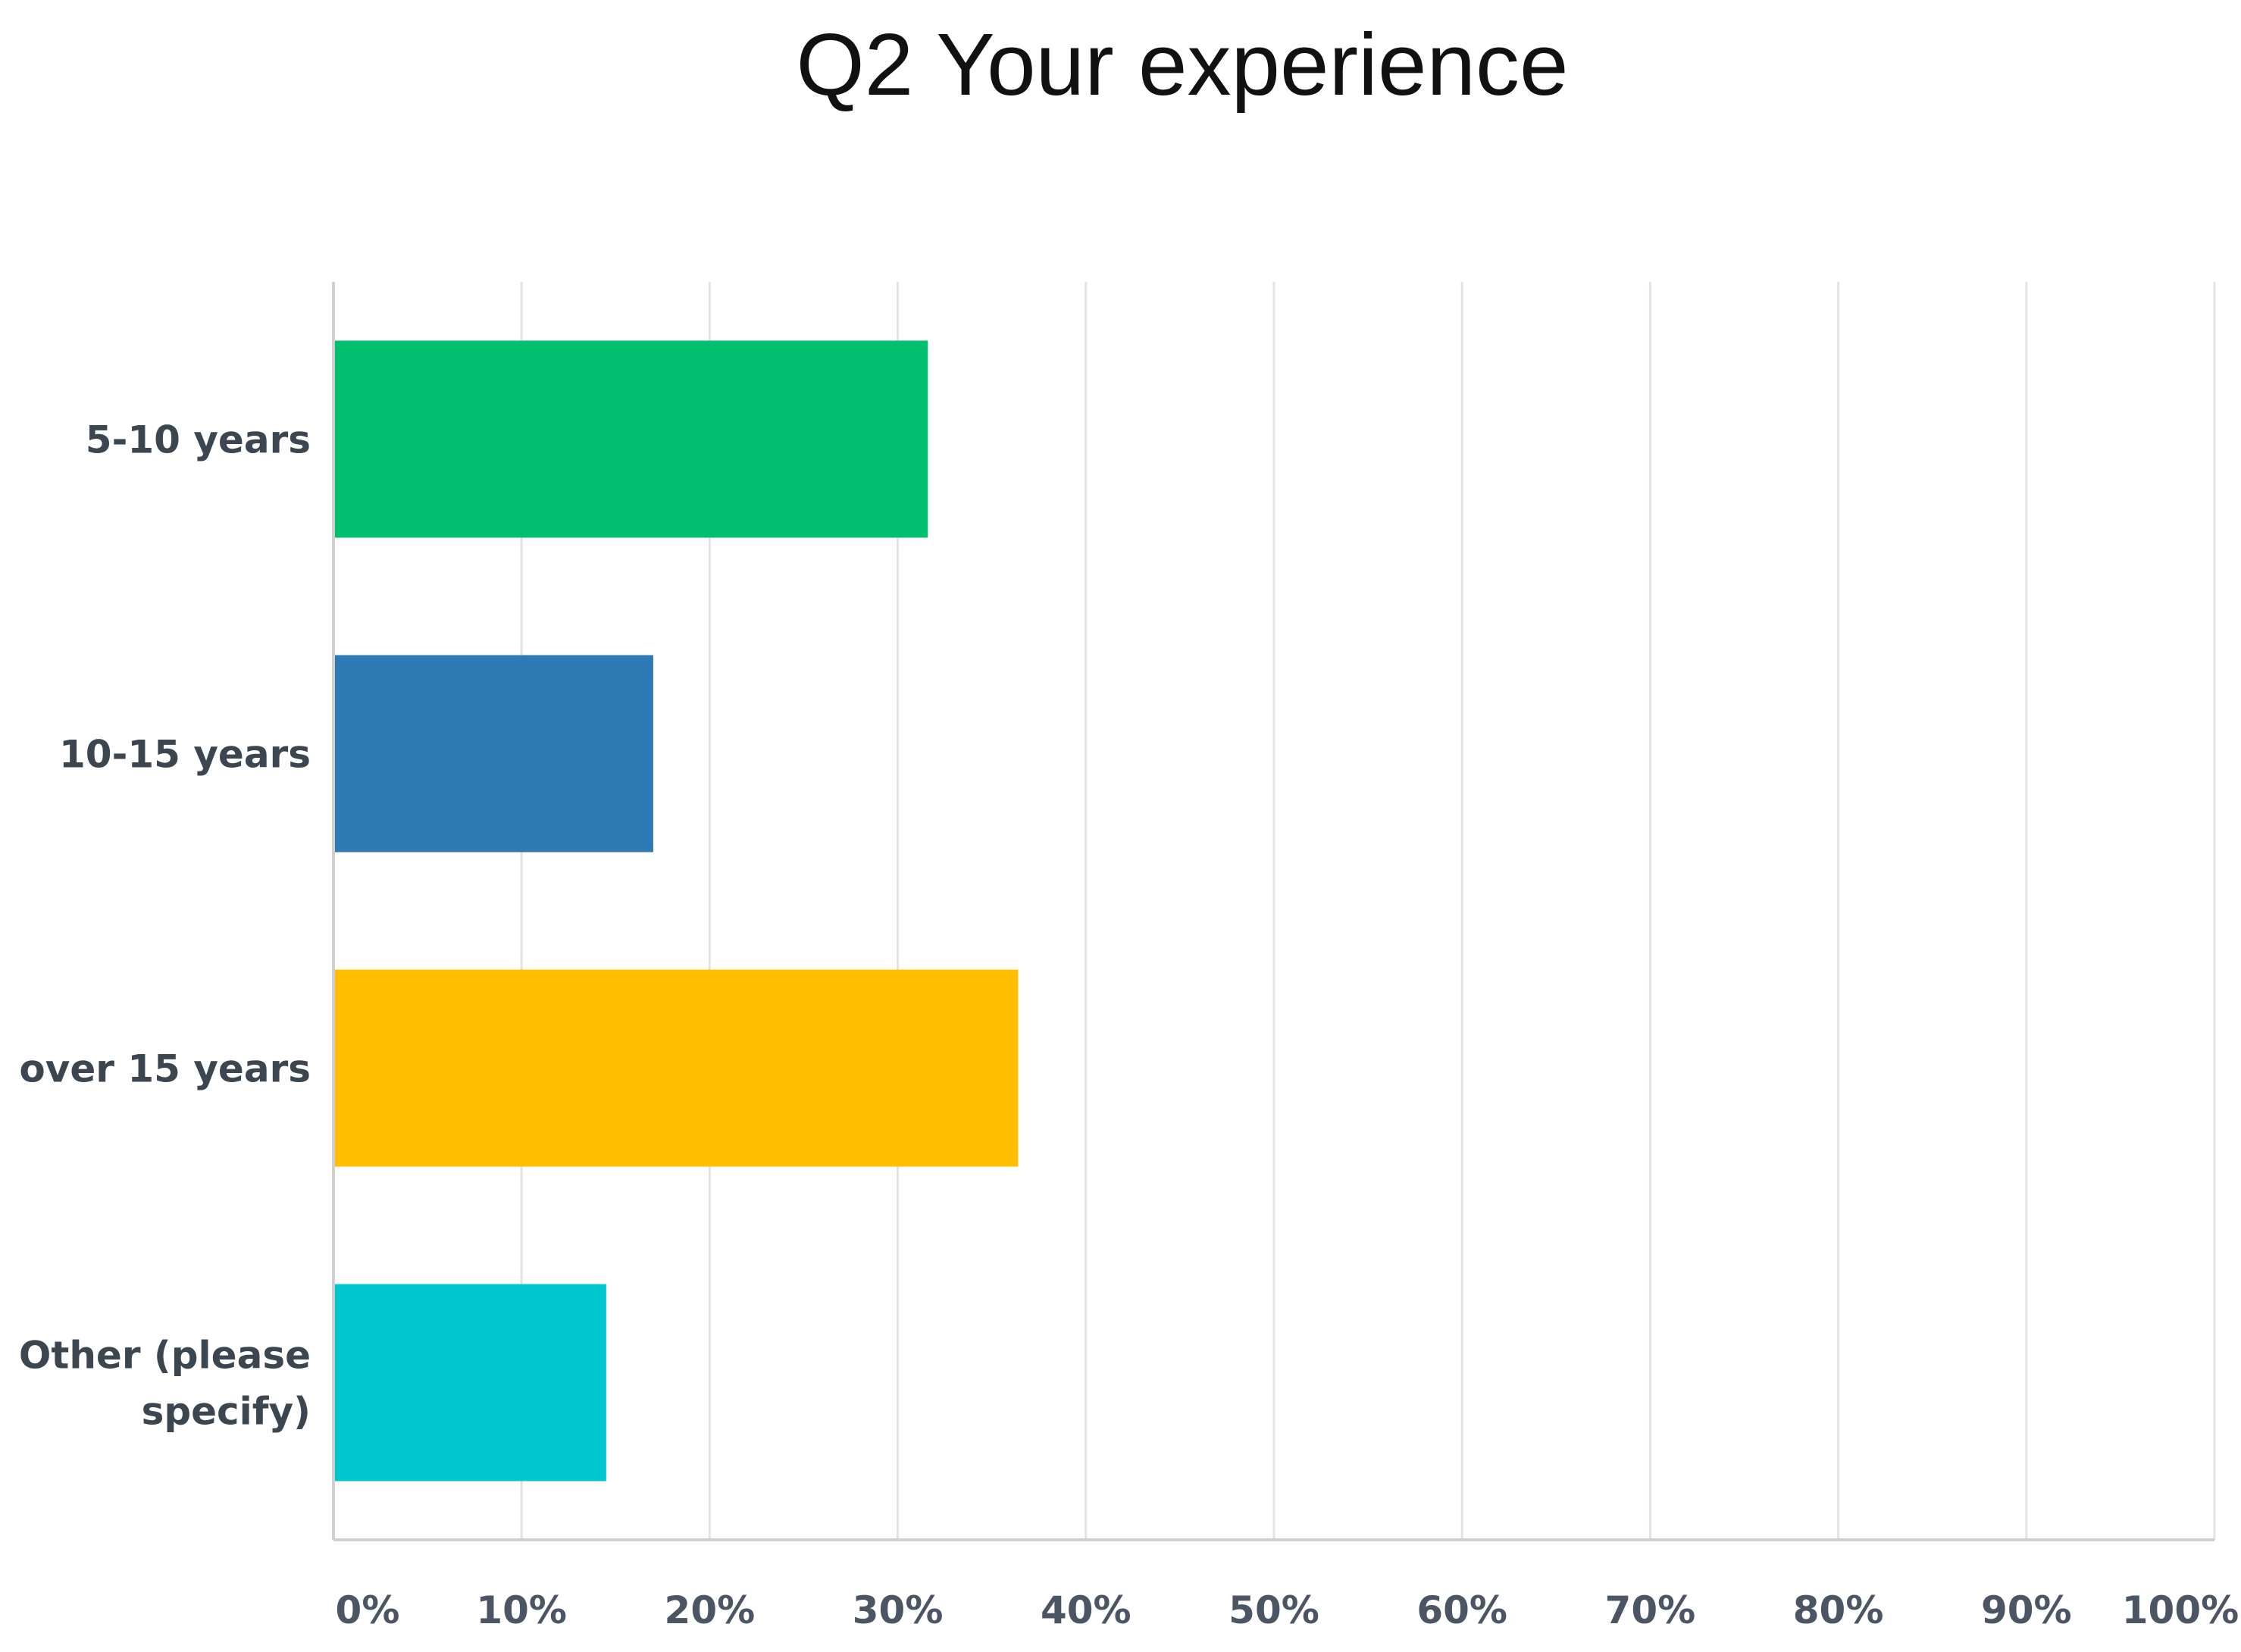 This screenshot has width=2241, height=1652. What do you see at coordinates (198, 440) in the screenshot?
I see `category-label: 5-10 years` at bounding box center [198, 440].